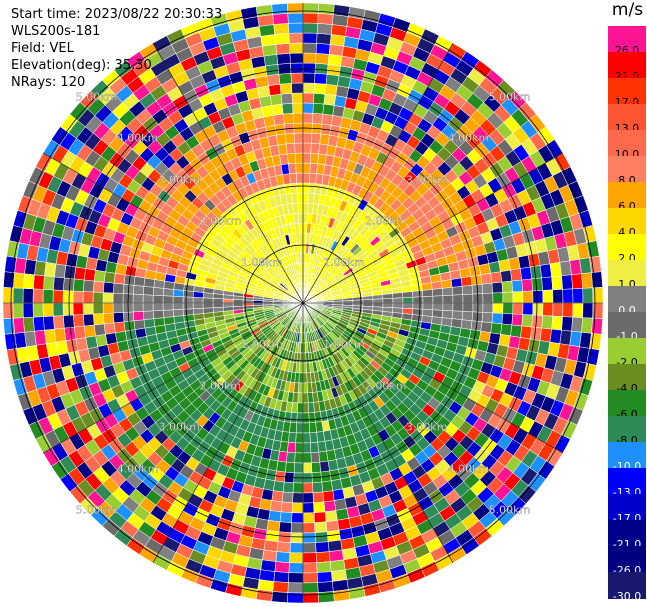 This screenshot has width=647, height=607. Describe the element at coordinates (344, 344) in the screenshot. I see `range-ring-label: 1.00km` at that location.